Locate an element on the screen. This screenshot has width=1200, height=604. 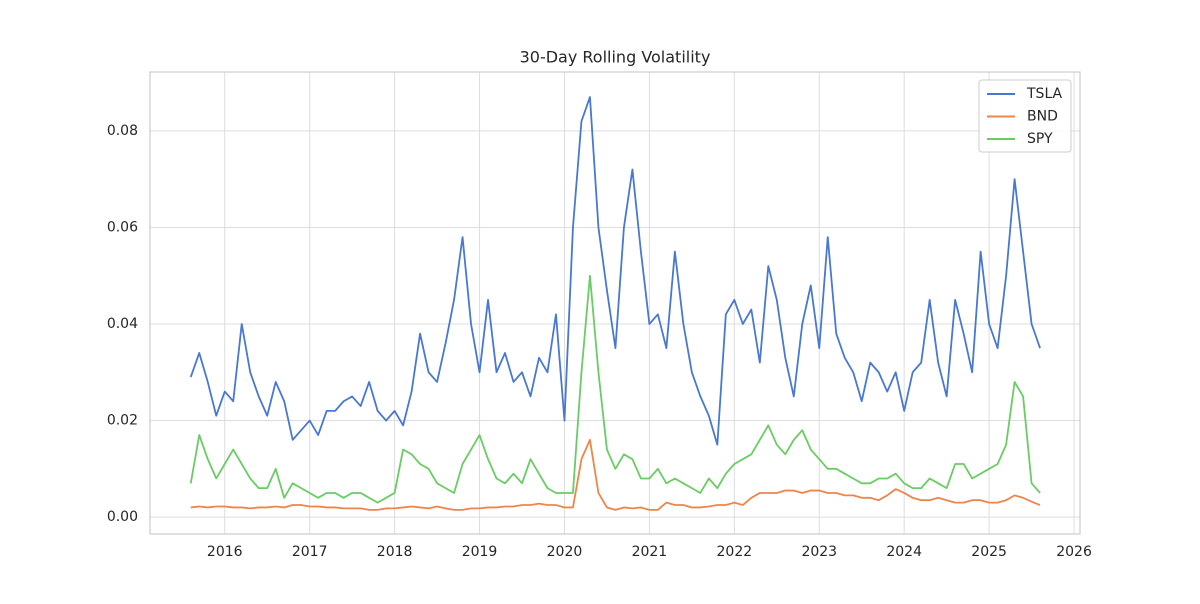
y-tick-label: 0.08 is located at coordinates (122, 131).